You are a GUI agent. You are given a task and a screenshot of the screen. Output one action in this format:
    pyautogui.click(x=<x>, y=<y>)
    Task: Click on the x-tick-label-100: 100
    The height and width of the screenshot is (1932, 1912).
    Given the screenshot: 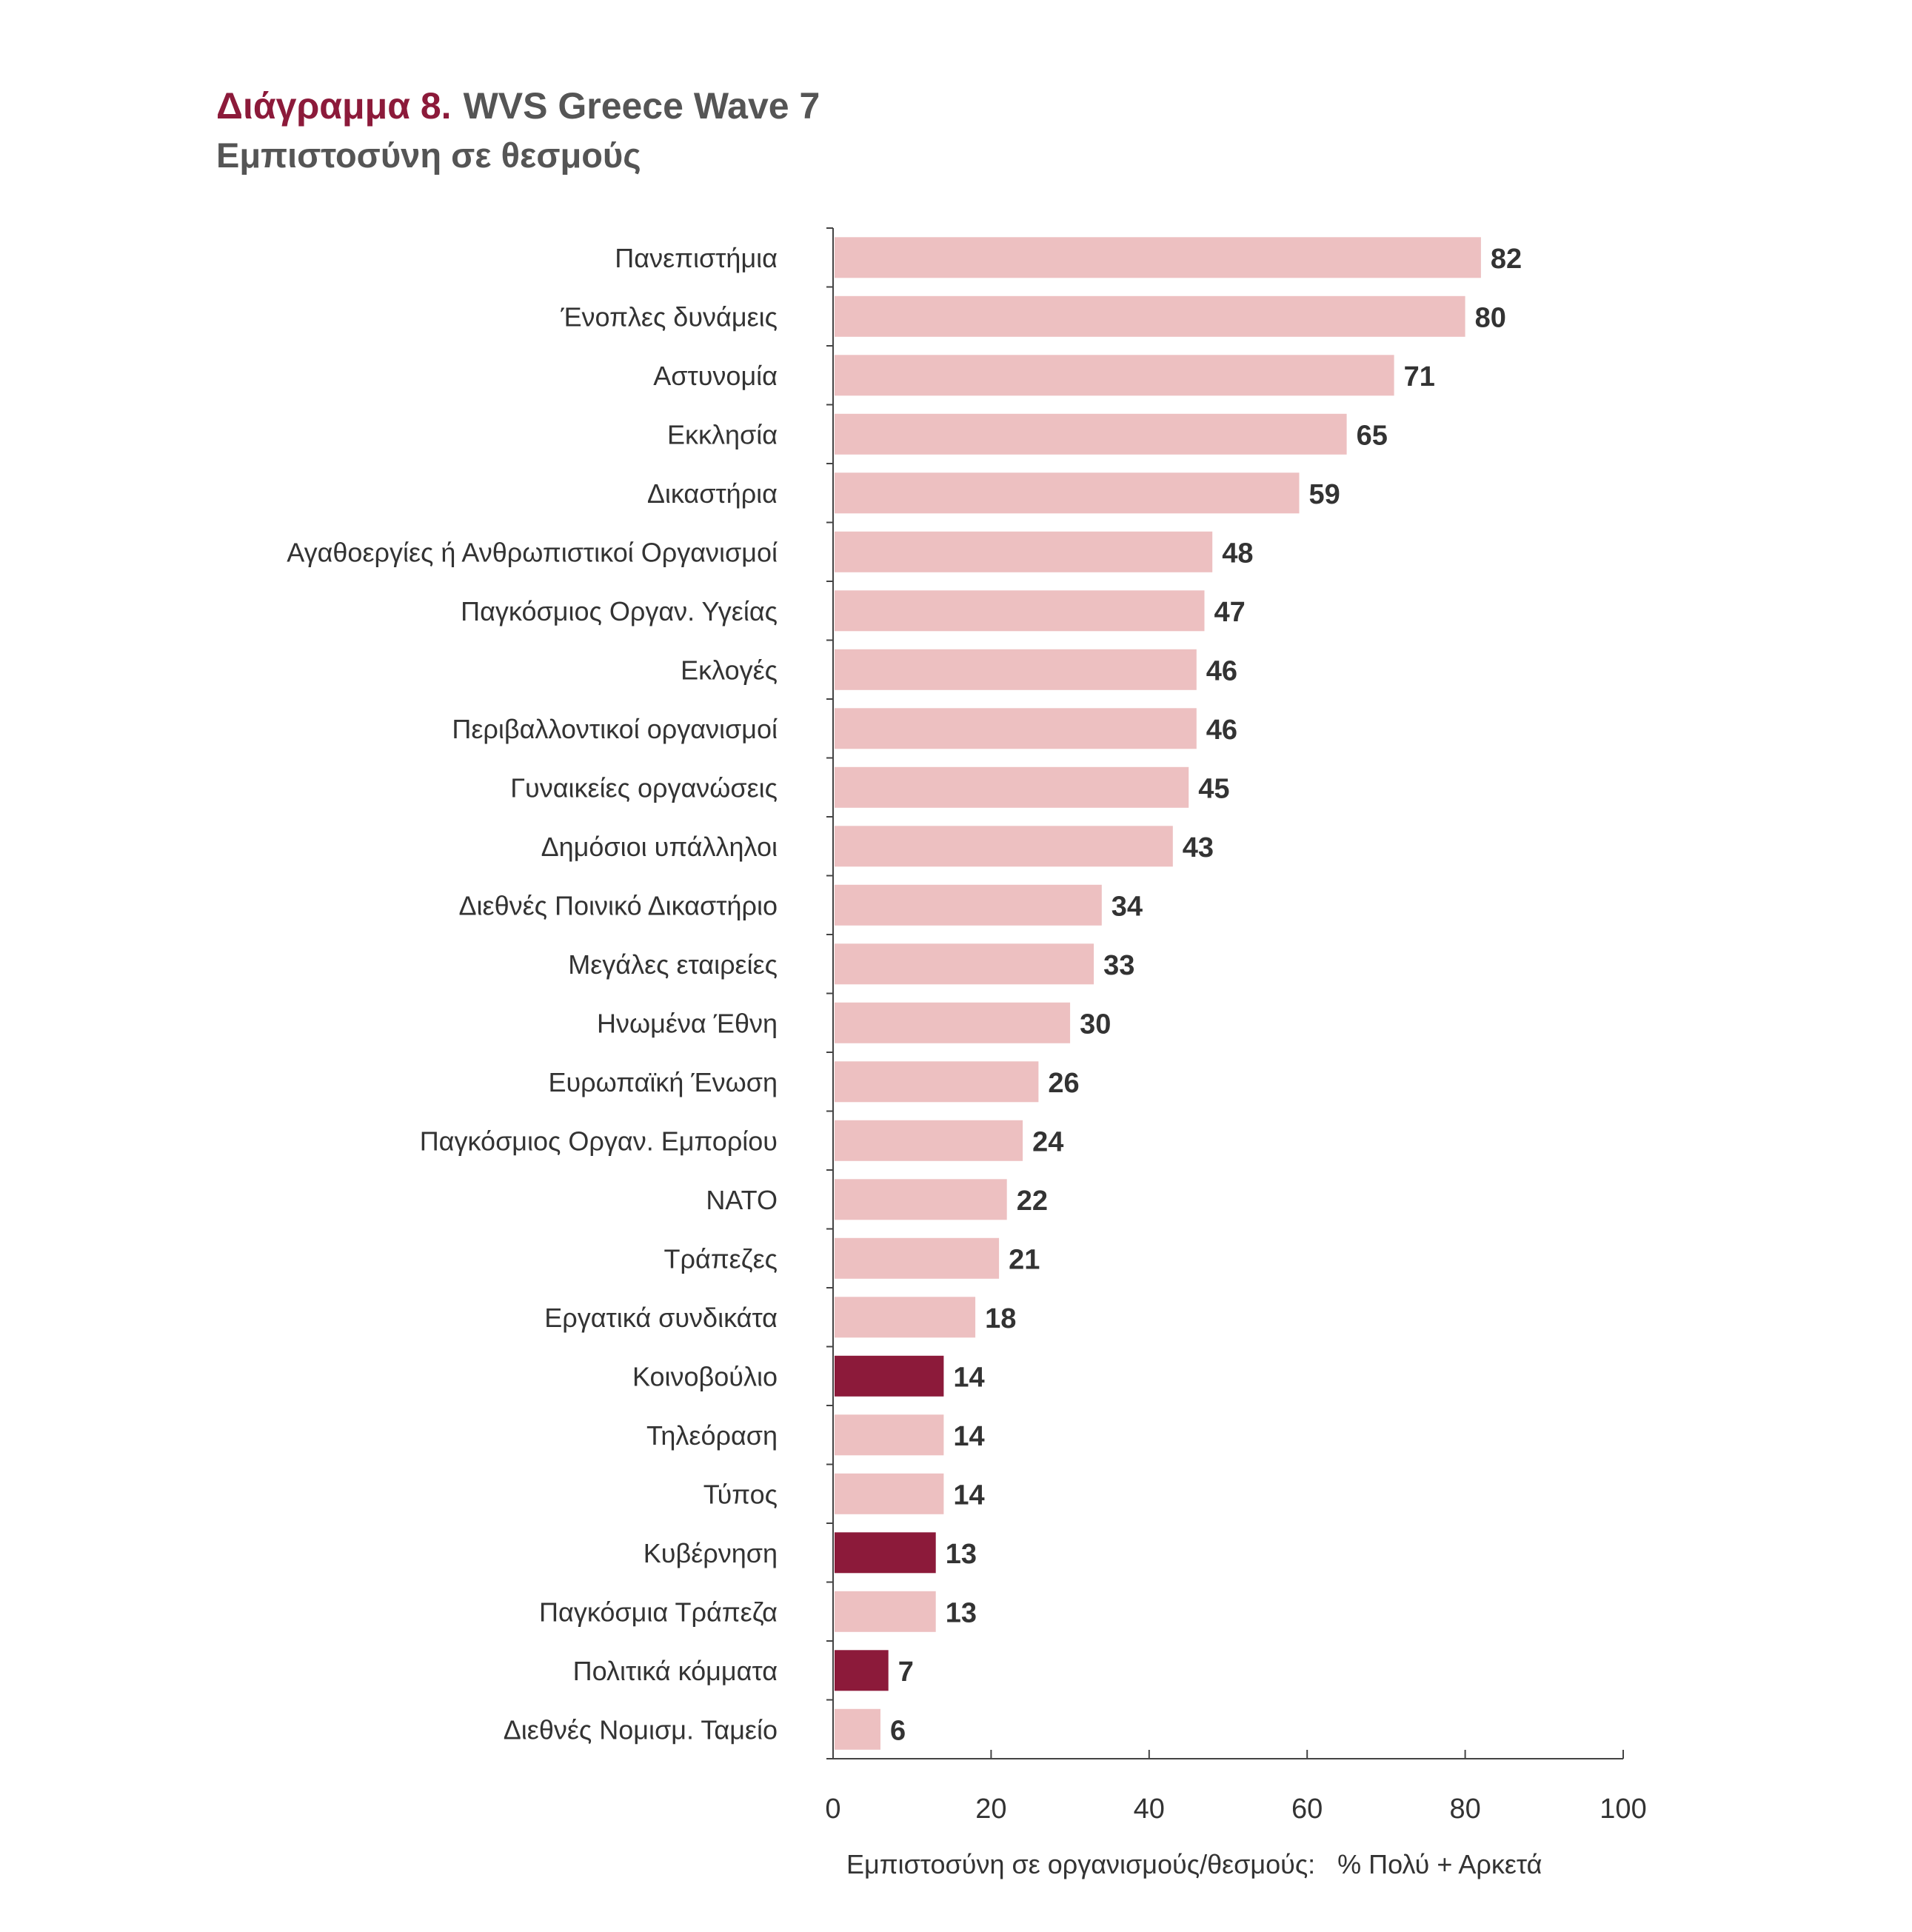 What is the action you would take?
    pyautogui.click(x=1623, y=1809)
    